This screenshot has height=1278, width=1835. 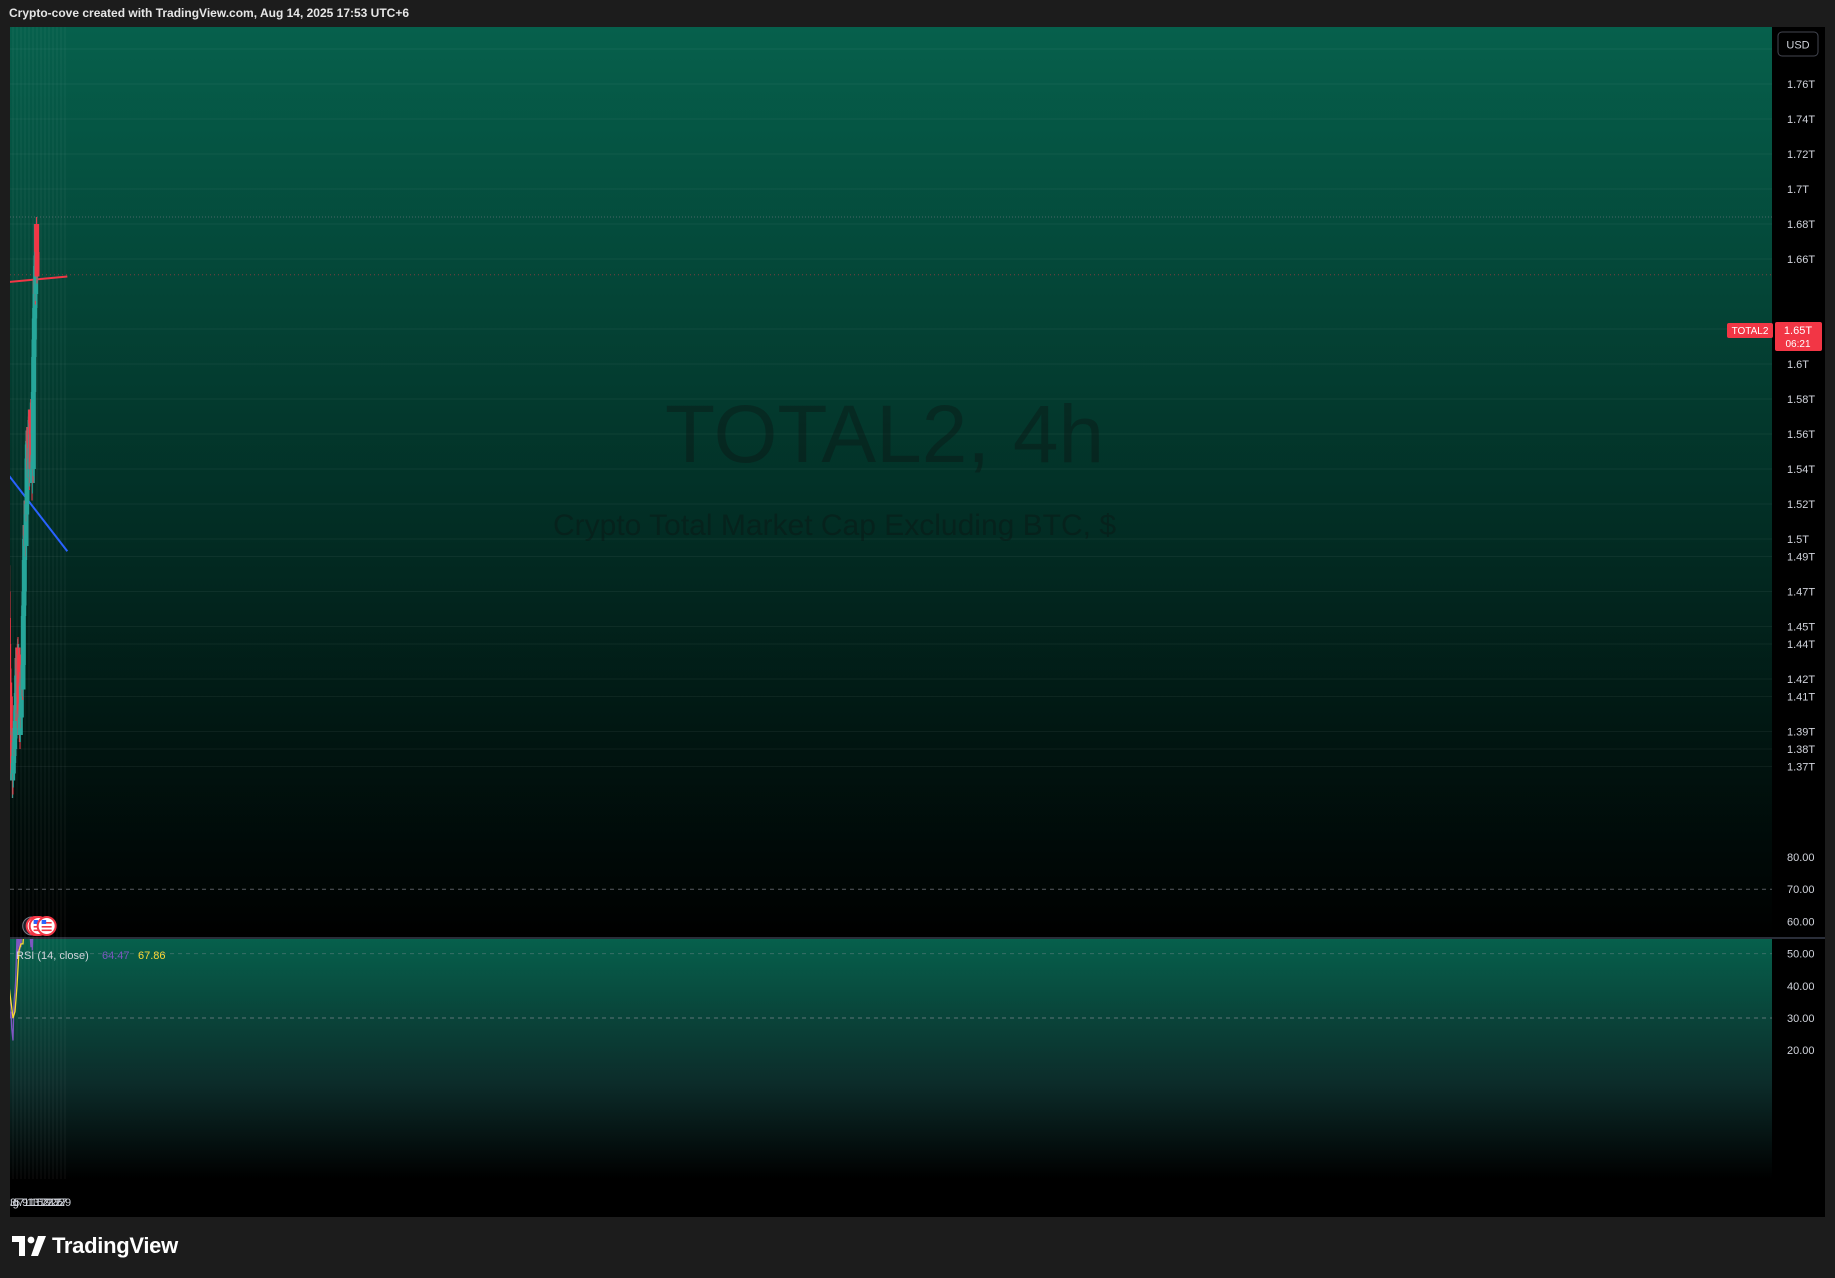 What do you see at coordinates (91, 956) in the screenshot?
I see `rsi-legend: RSI (14, close) 64.47 67.86` at bounding box center [91, 956].